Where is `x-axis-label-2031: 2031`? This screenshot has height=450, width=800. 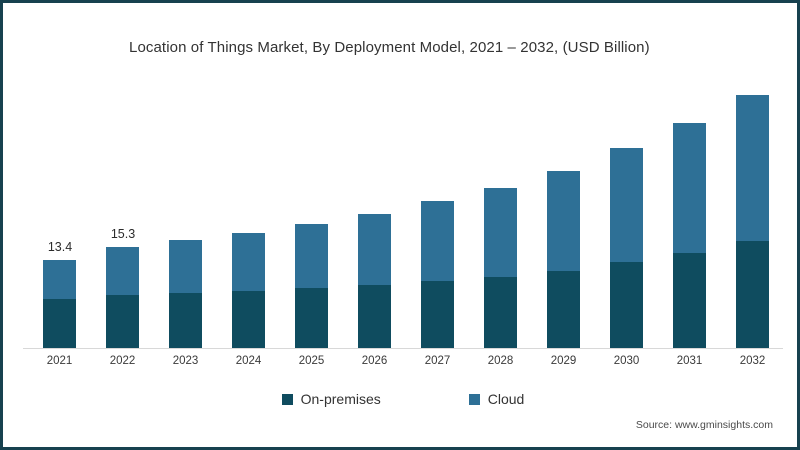 x-axis-label-2031: 2031 is located at coordinates (689, 361).